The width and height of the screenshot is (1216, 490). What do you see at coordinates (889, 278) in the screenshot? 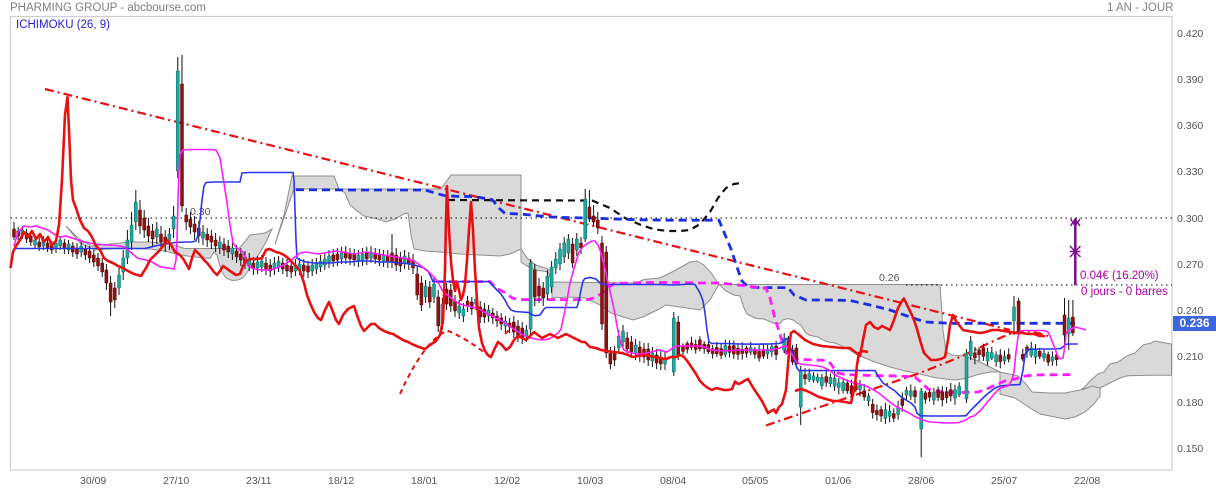
I see `svg-text: 0.26` at bounding box center [889, 278].